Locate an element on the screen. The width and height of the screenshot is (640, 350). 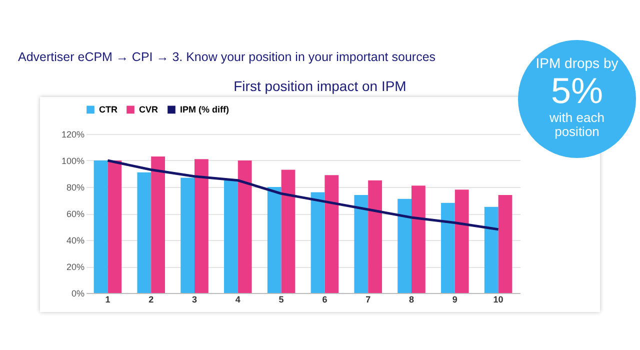
text: with each position is located at coordinates (577, 125).